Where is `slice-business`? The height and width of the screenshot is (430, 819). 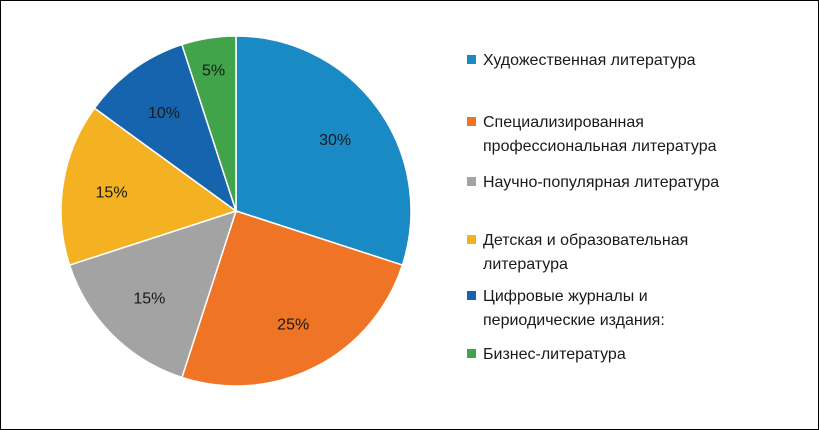 slice-business is located at coordinates (208, 123).